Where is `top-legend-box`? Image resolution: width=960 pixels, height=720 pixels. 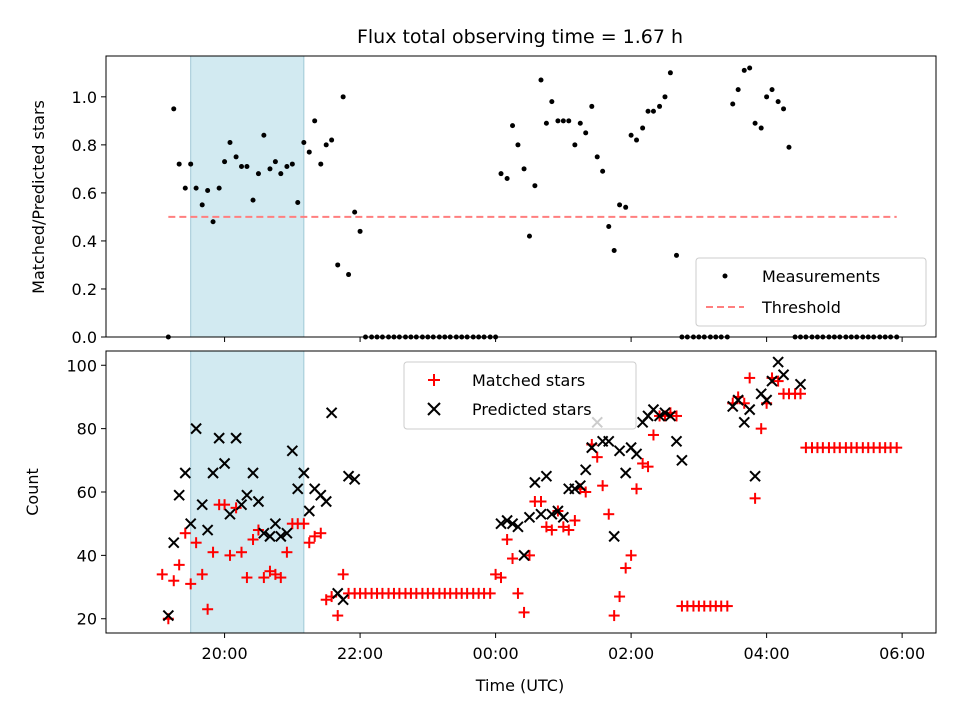 top-legend-box is located at coordinates (811, 292).